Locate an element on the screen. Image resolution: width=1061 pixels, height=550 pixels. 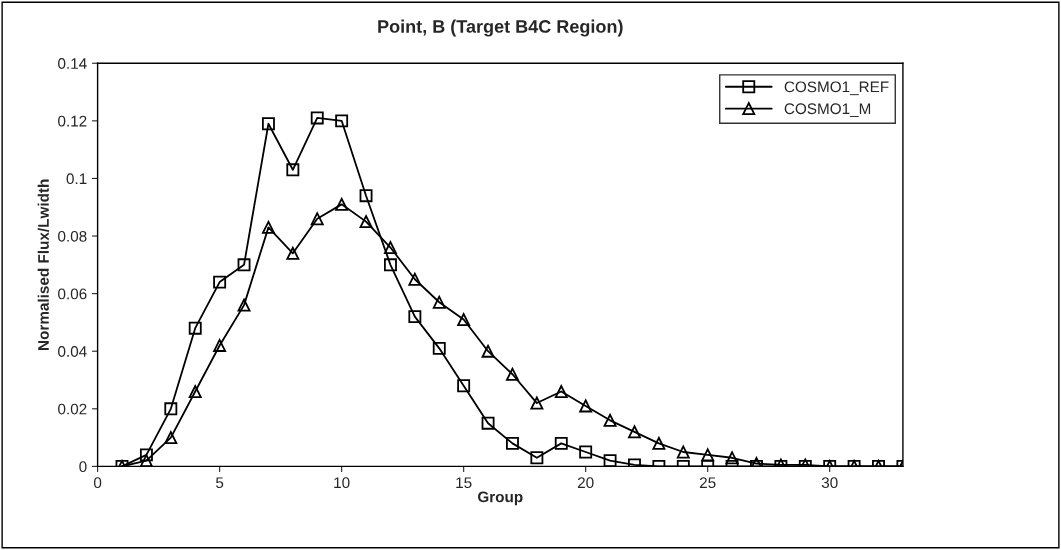
y-tick-label: 0.04 is located at coordinates (72, 351).